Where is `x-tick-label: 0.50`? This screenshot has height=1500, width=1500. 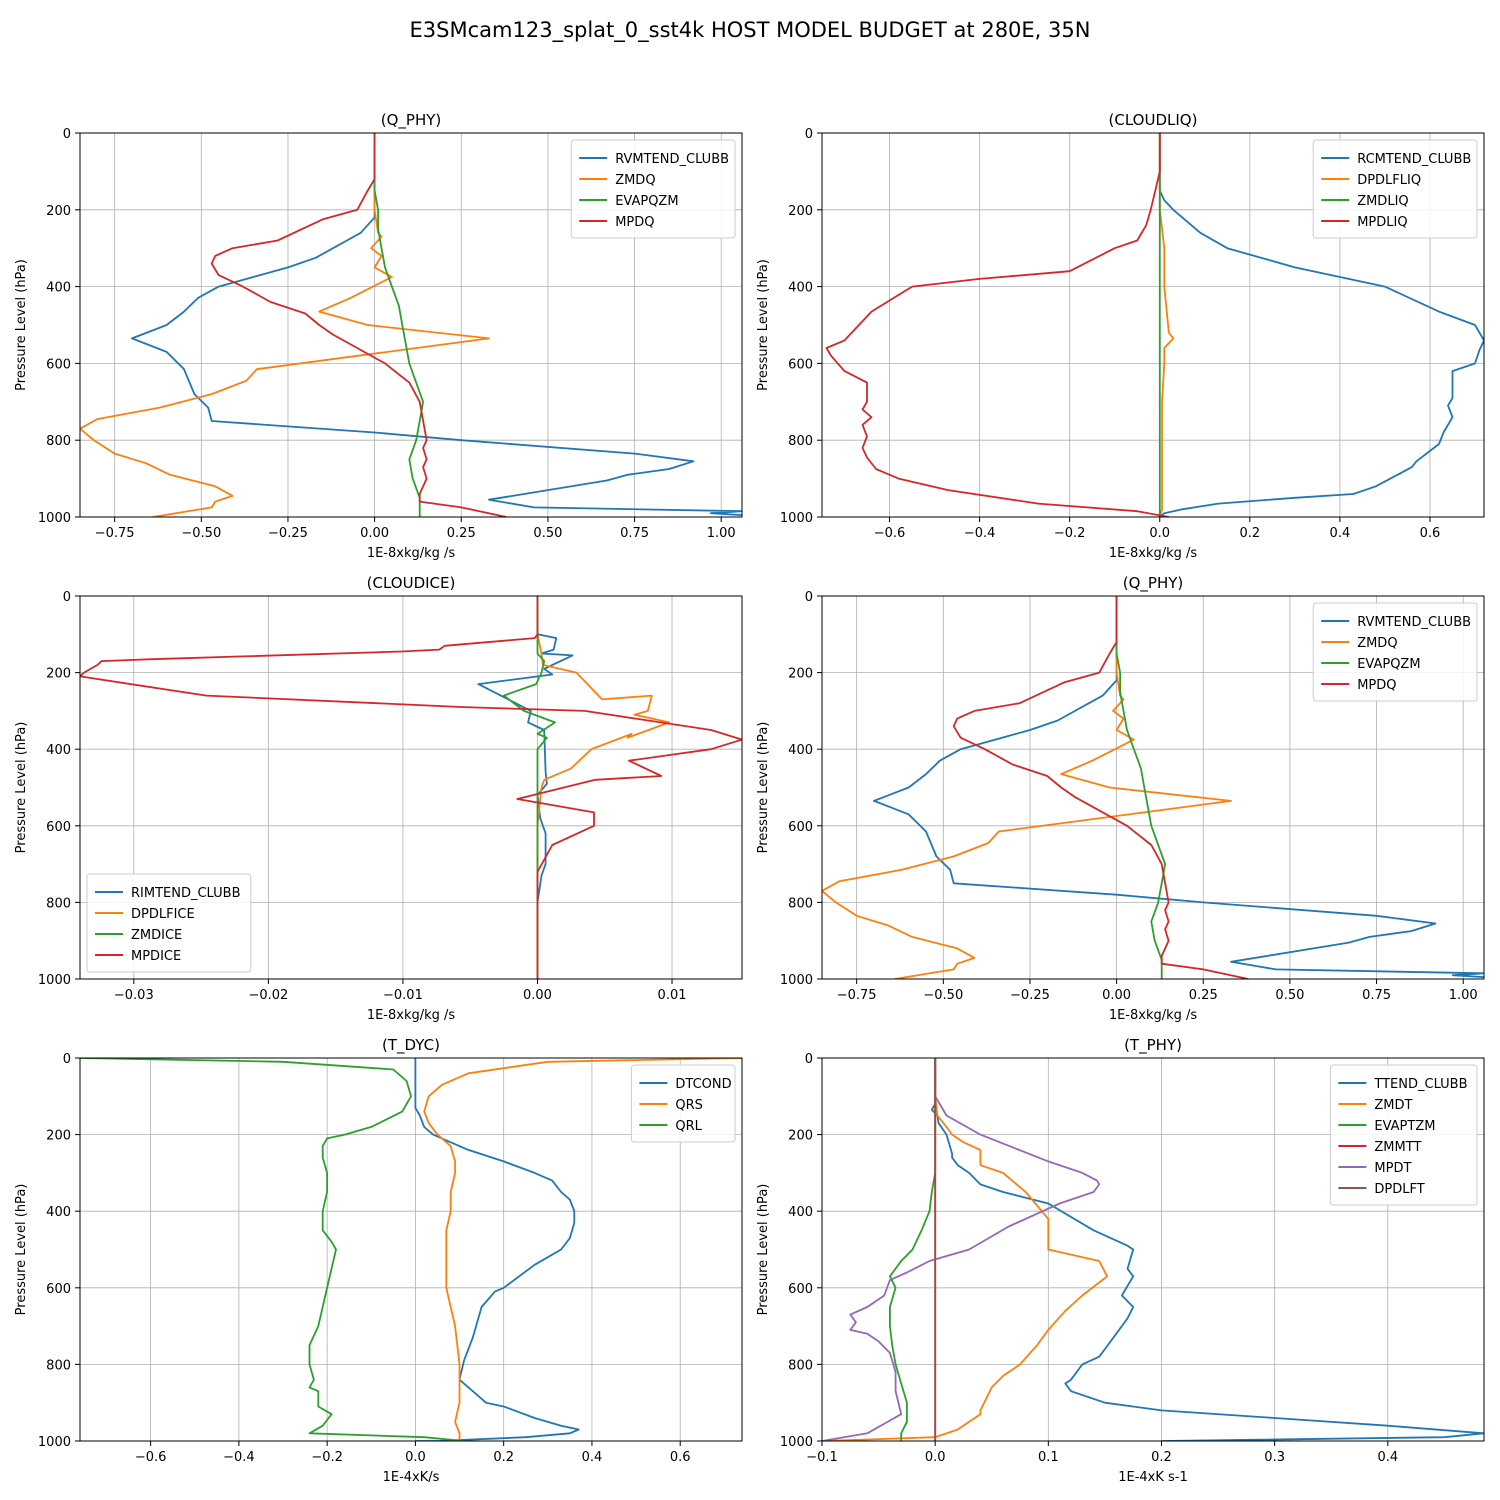 x-tick-label: 0.50 is located at coordinates (1289, 995).